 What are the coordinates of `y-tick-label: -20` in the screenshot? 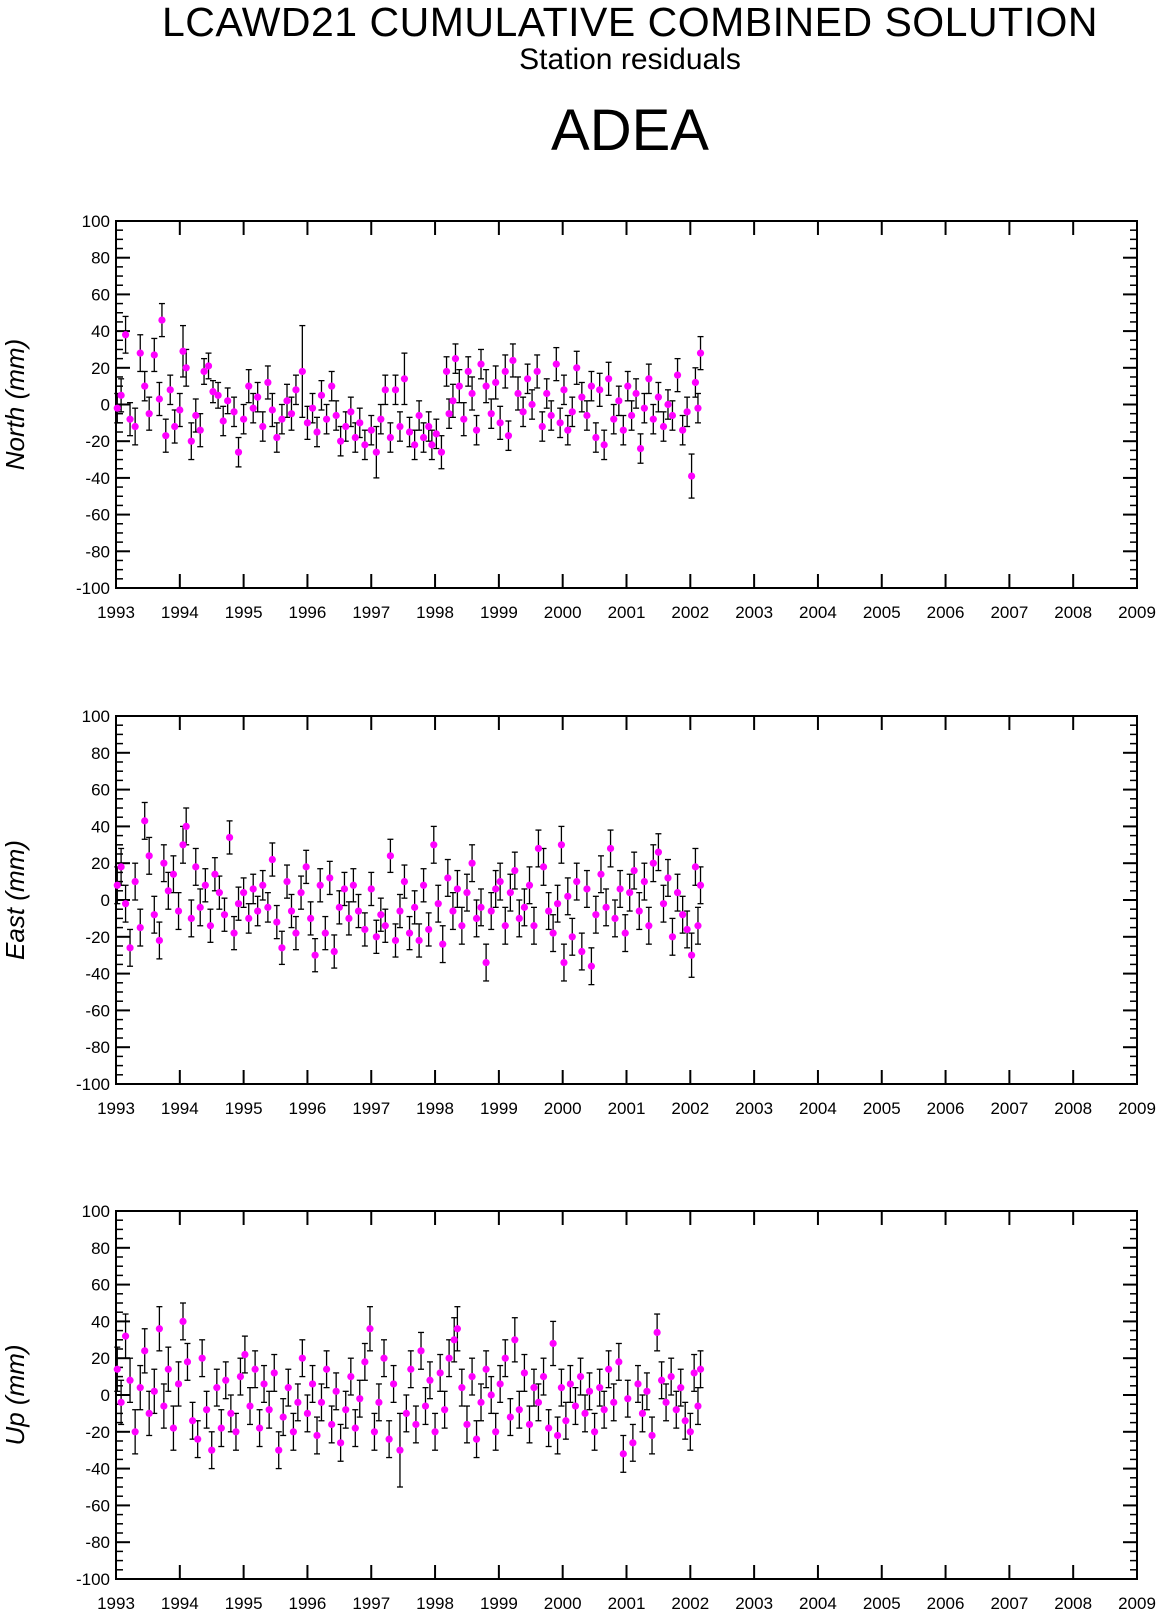 It's located at (97, 441).